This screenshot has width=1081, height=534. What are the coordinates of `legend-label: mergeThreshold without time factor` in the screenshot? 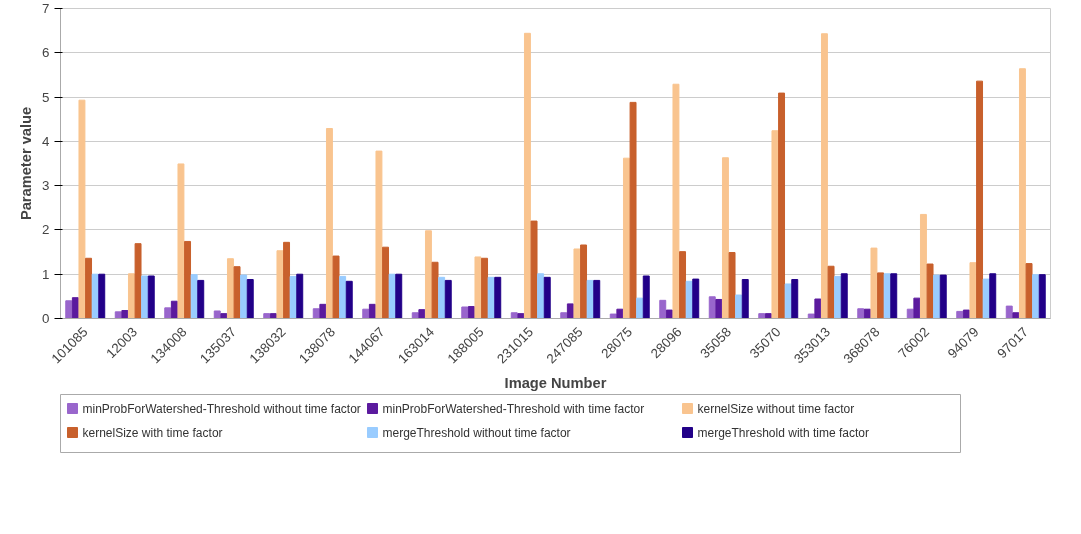 It's located at (476, 432).